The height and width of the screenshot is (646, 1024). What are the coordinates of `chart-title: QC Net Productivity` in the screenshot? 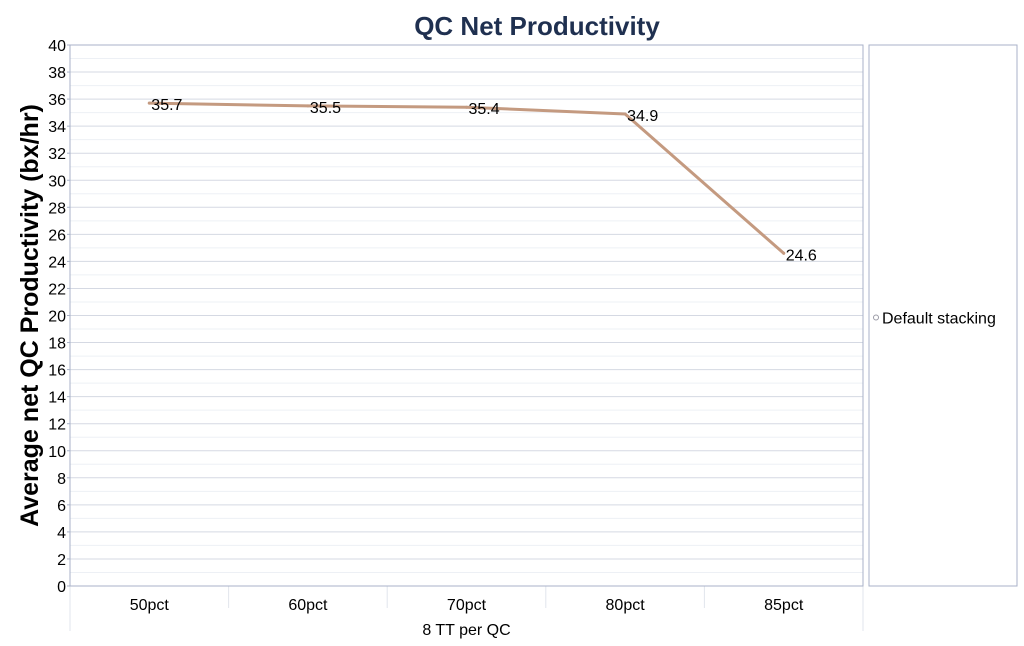 It's located at (537, 26).